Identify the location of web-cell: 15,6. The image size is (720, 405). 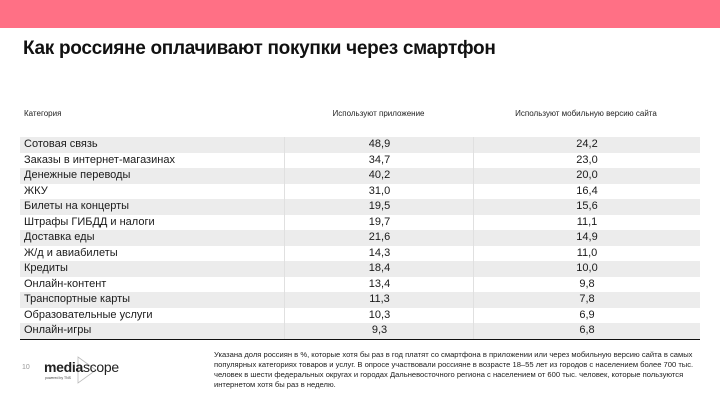
(586, 207).